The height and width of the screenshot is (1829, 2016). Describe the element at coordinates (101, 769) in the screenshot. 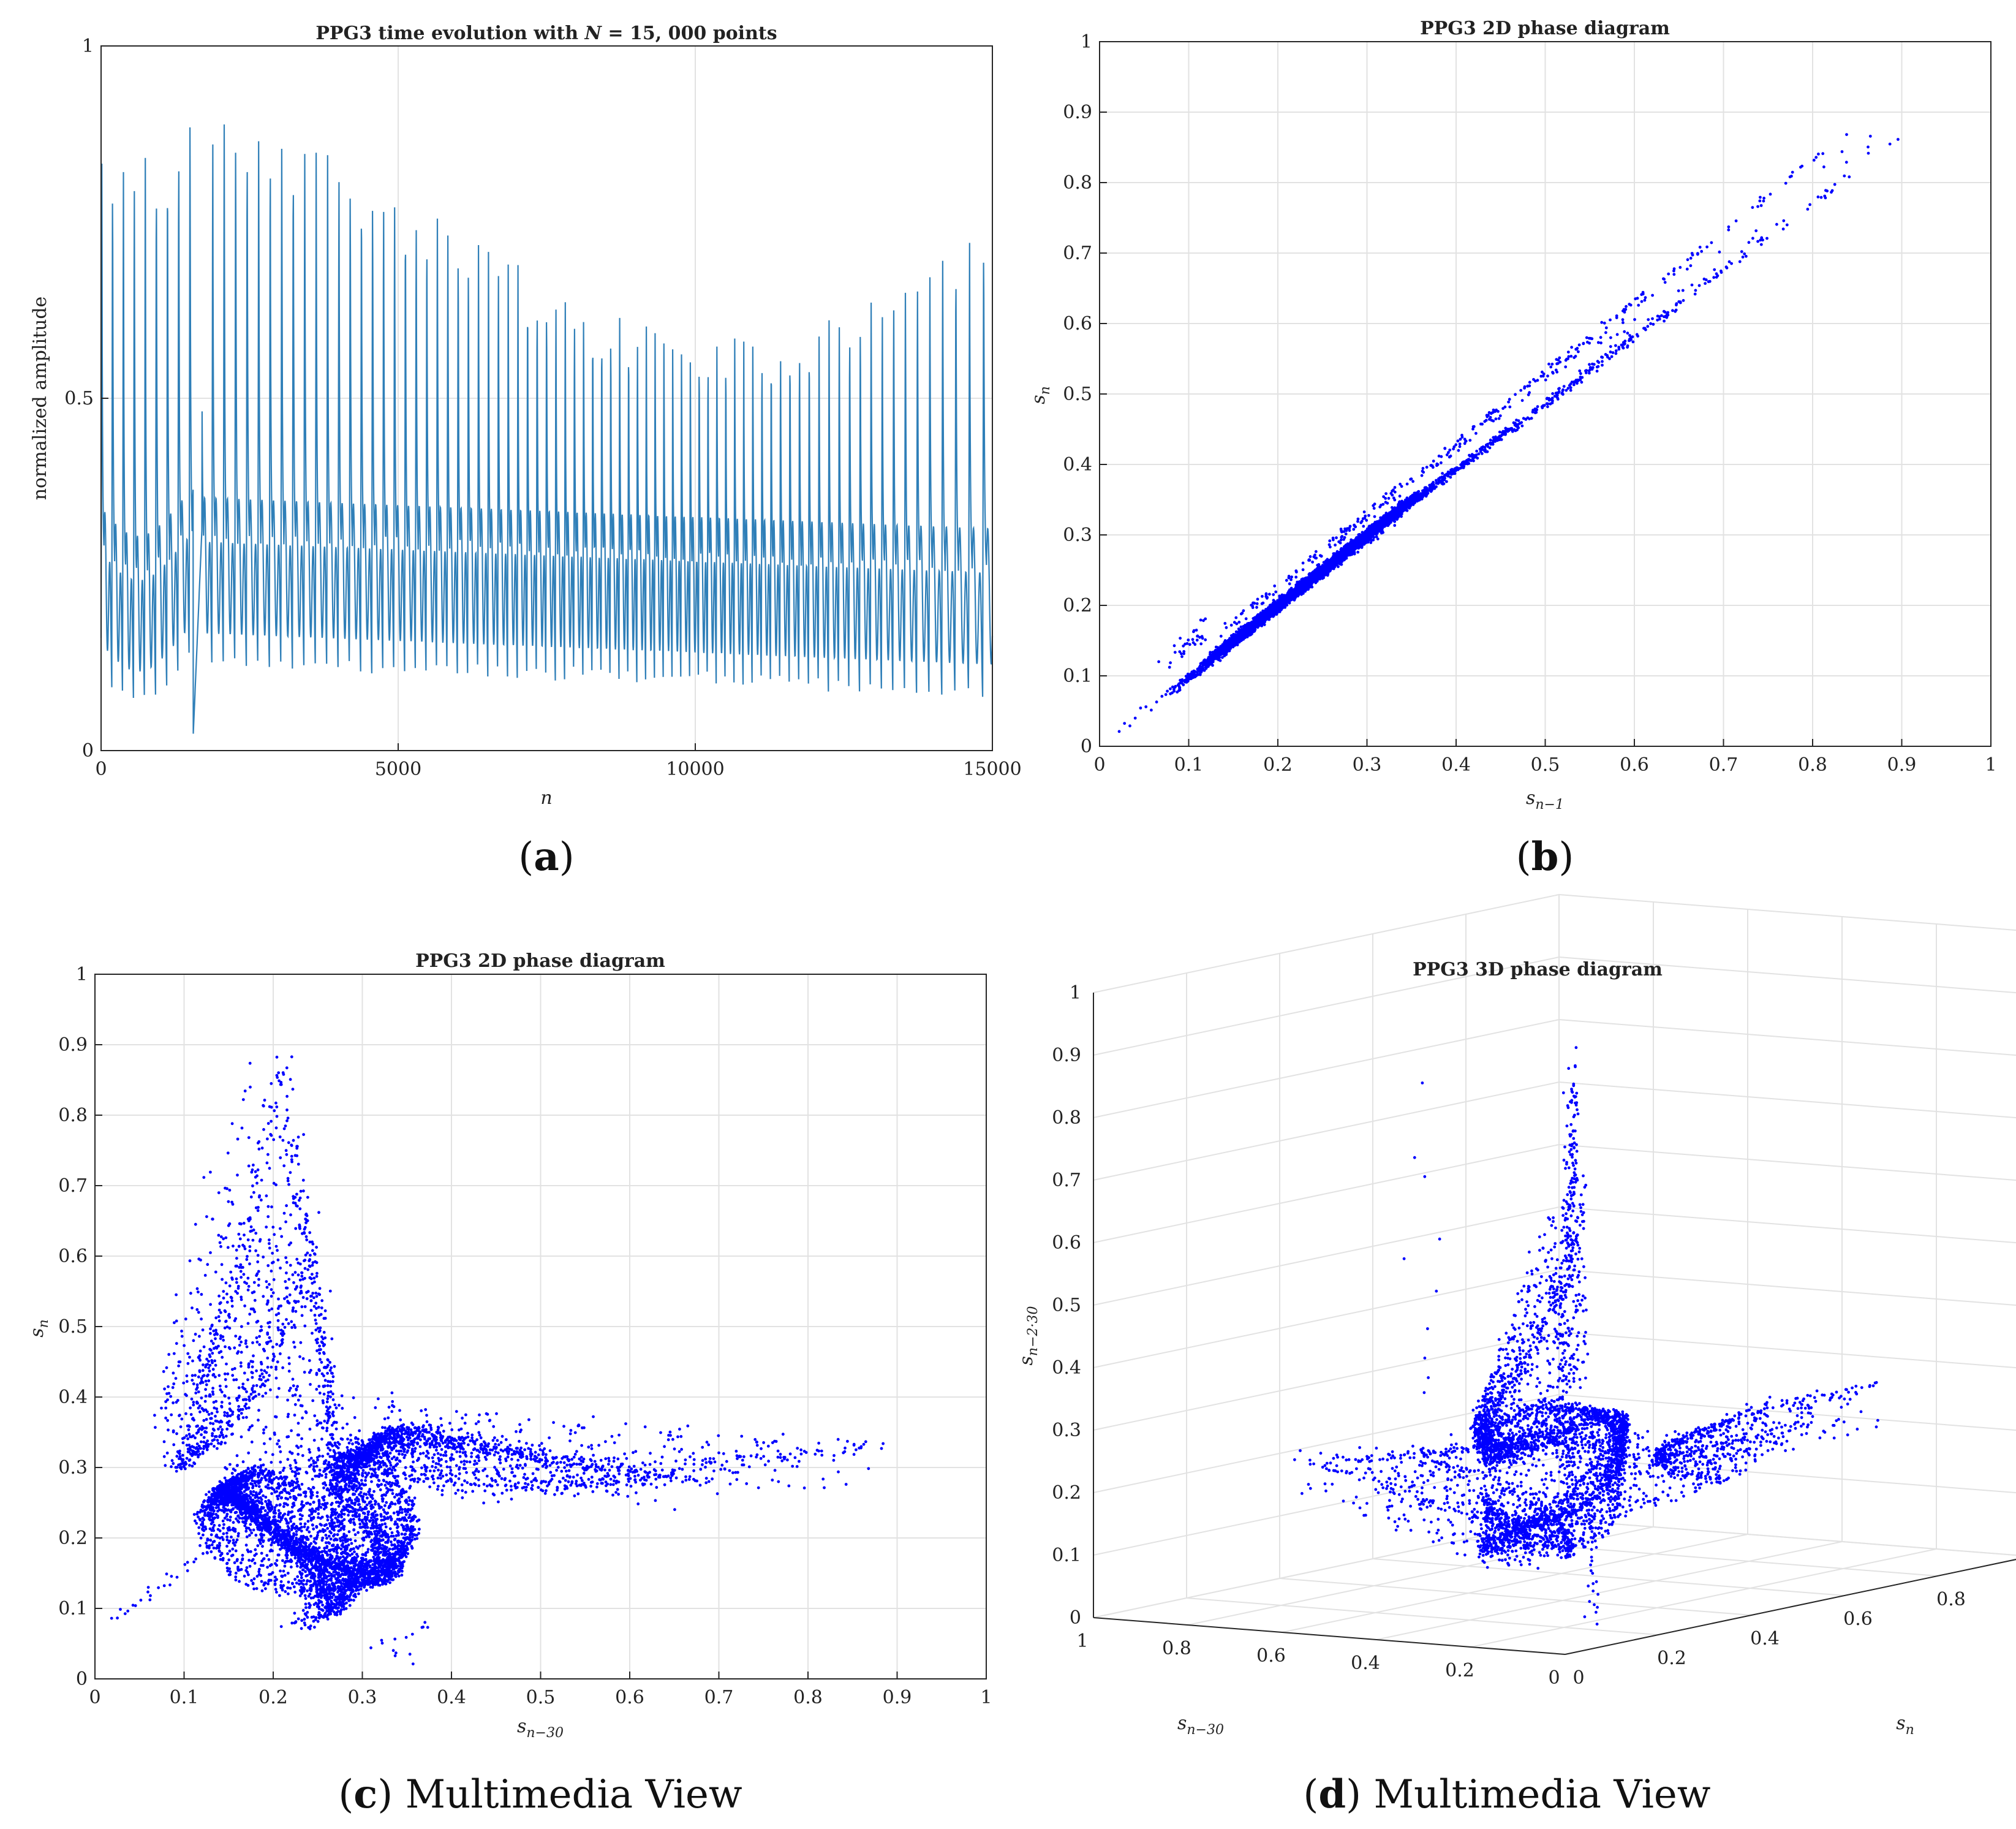

I see `x-tick-label: 0` at that location.